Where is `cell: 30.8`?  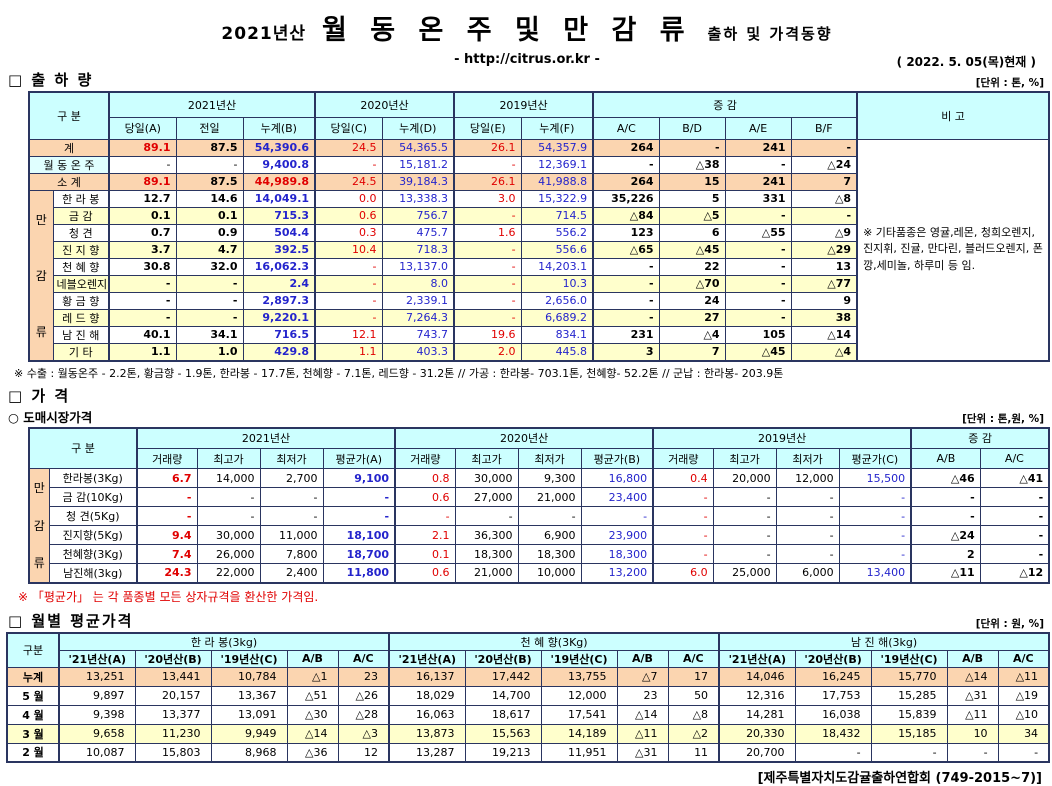
cell: 30.8 is located at coordinates (142, 266).